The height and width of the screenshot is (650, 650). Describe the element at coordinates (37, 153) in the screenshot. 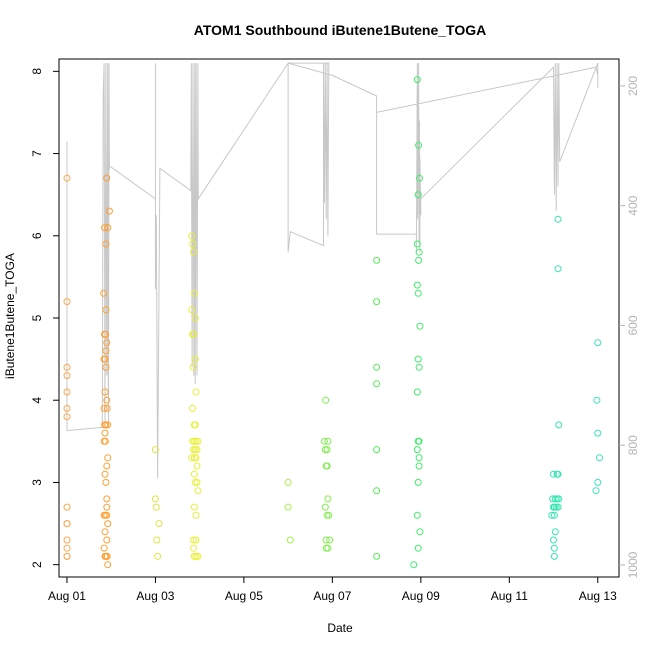

I see `y-tick-label: 7` at that location.